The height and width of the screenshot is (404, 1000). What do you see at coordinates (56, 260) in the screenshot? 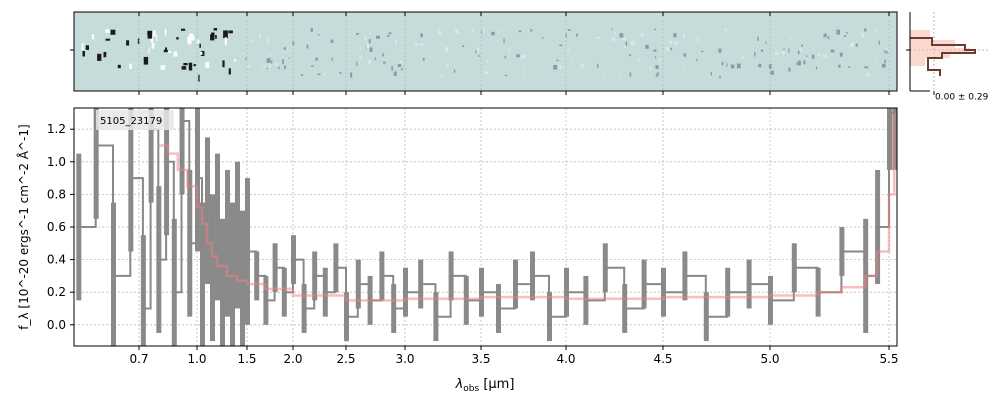
I see `y-tick-label: 0.4` at bounding box center [56, 260].